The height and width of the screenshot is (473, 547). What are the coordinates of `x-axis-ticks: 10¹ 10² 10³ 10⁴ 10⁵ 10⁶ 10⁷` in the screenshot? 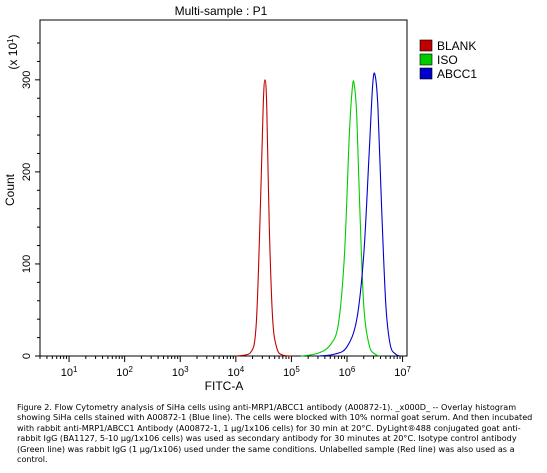 It's located at (225, 368).